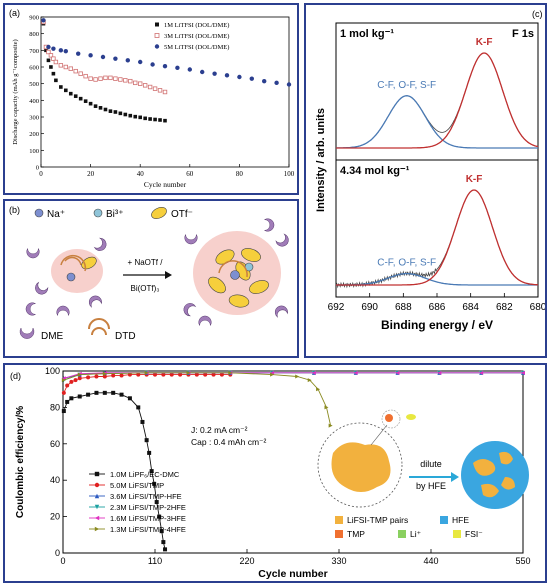  Describe the element at coordinates (34, 34) in the screenshot. I see `y-tick-label: 800` at that location.